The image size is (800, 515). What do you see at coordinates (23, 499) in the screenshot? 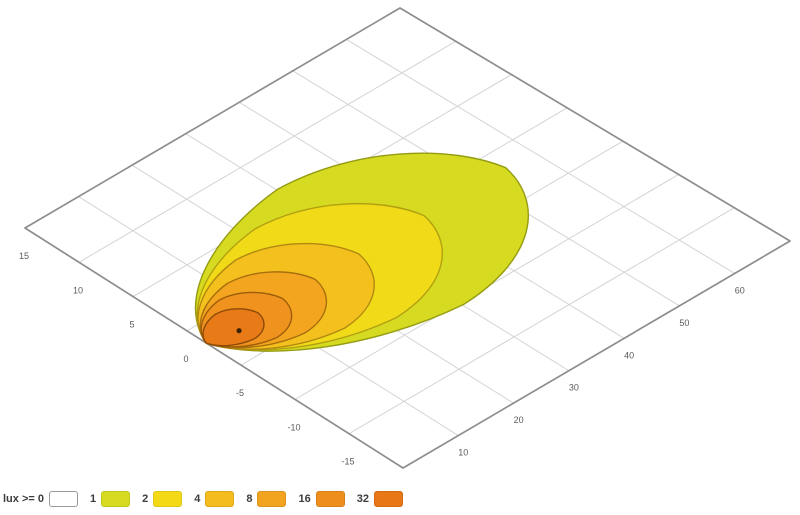
I see `legend-label: lux >= 0` at bounding box center [23, 499].